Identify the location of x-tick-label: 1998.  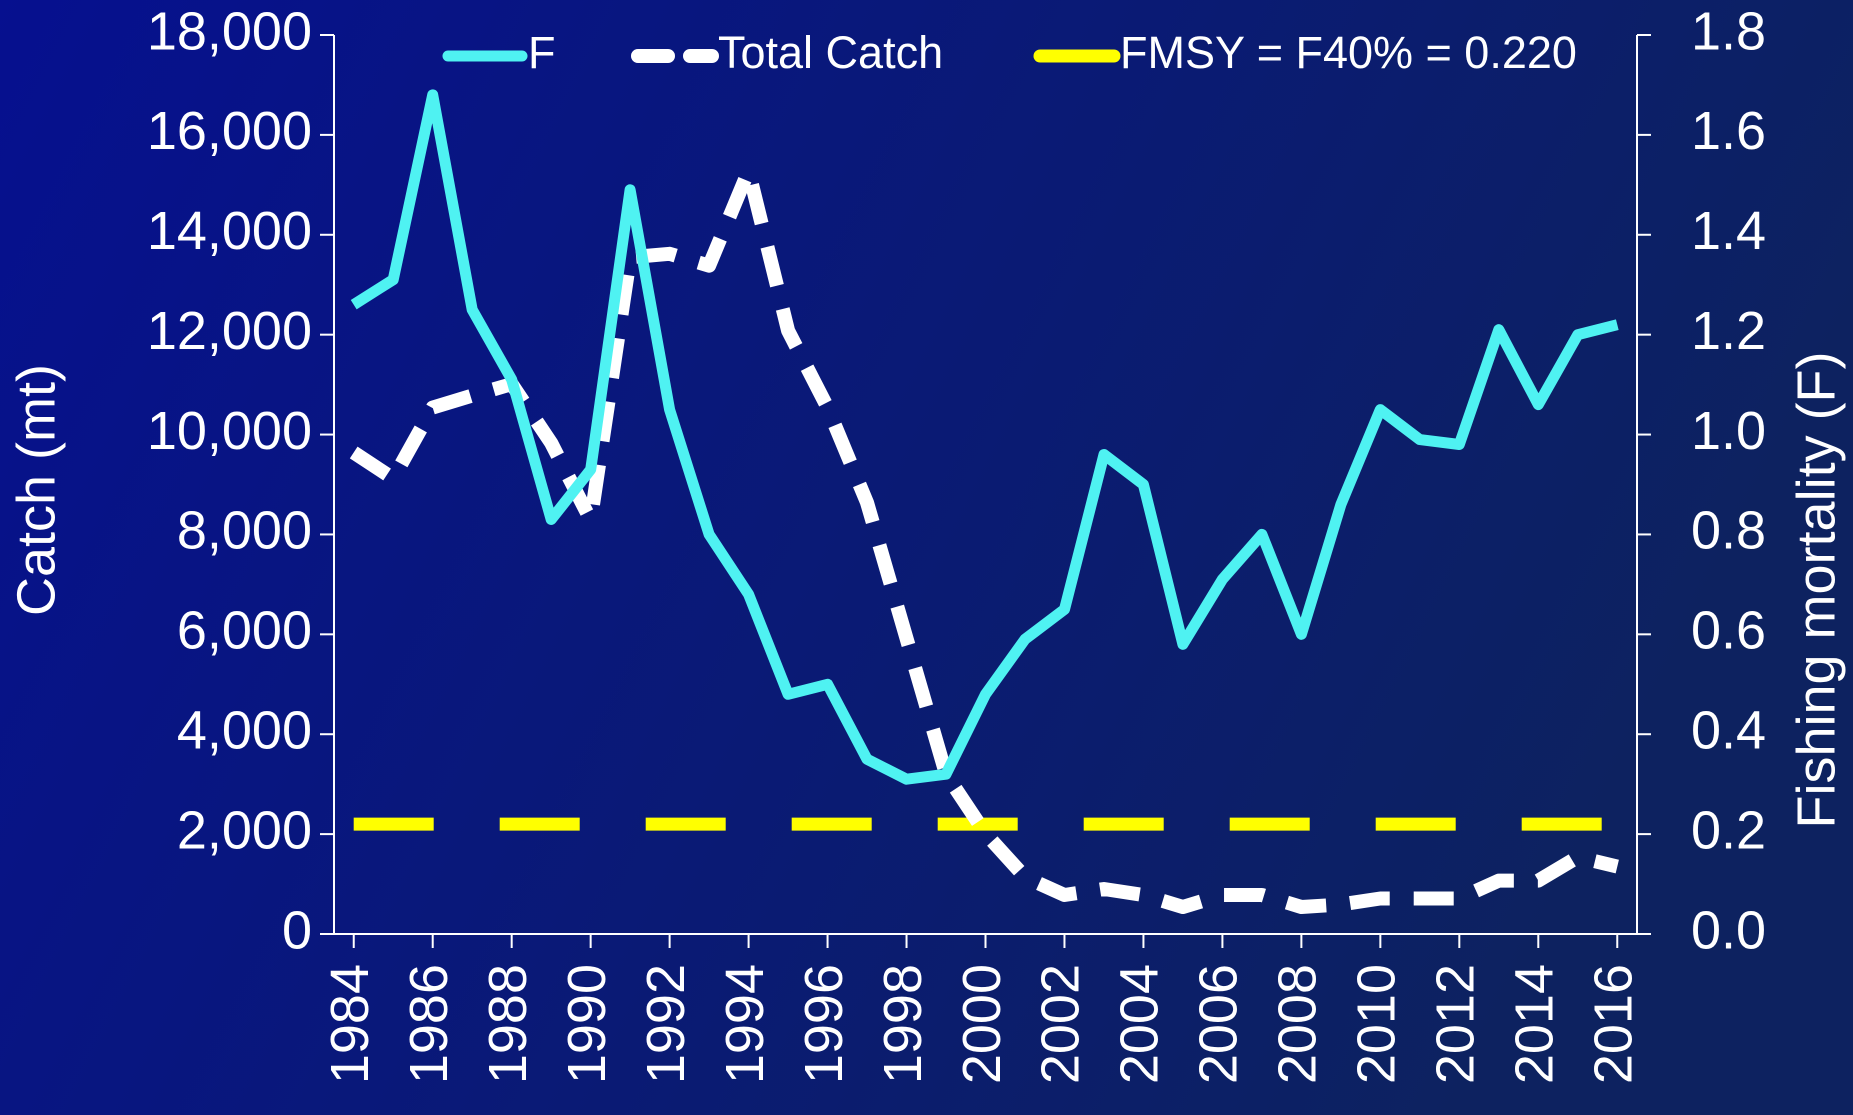
(903, 1024).